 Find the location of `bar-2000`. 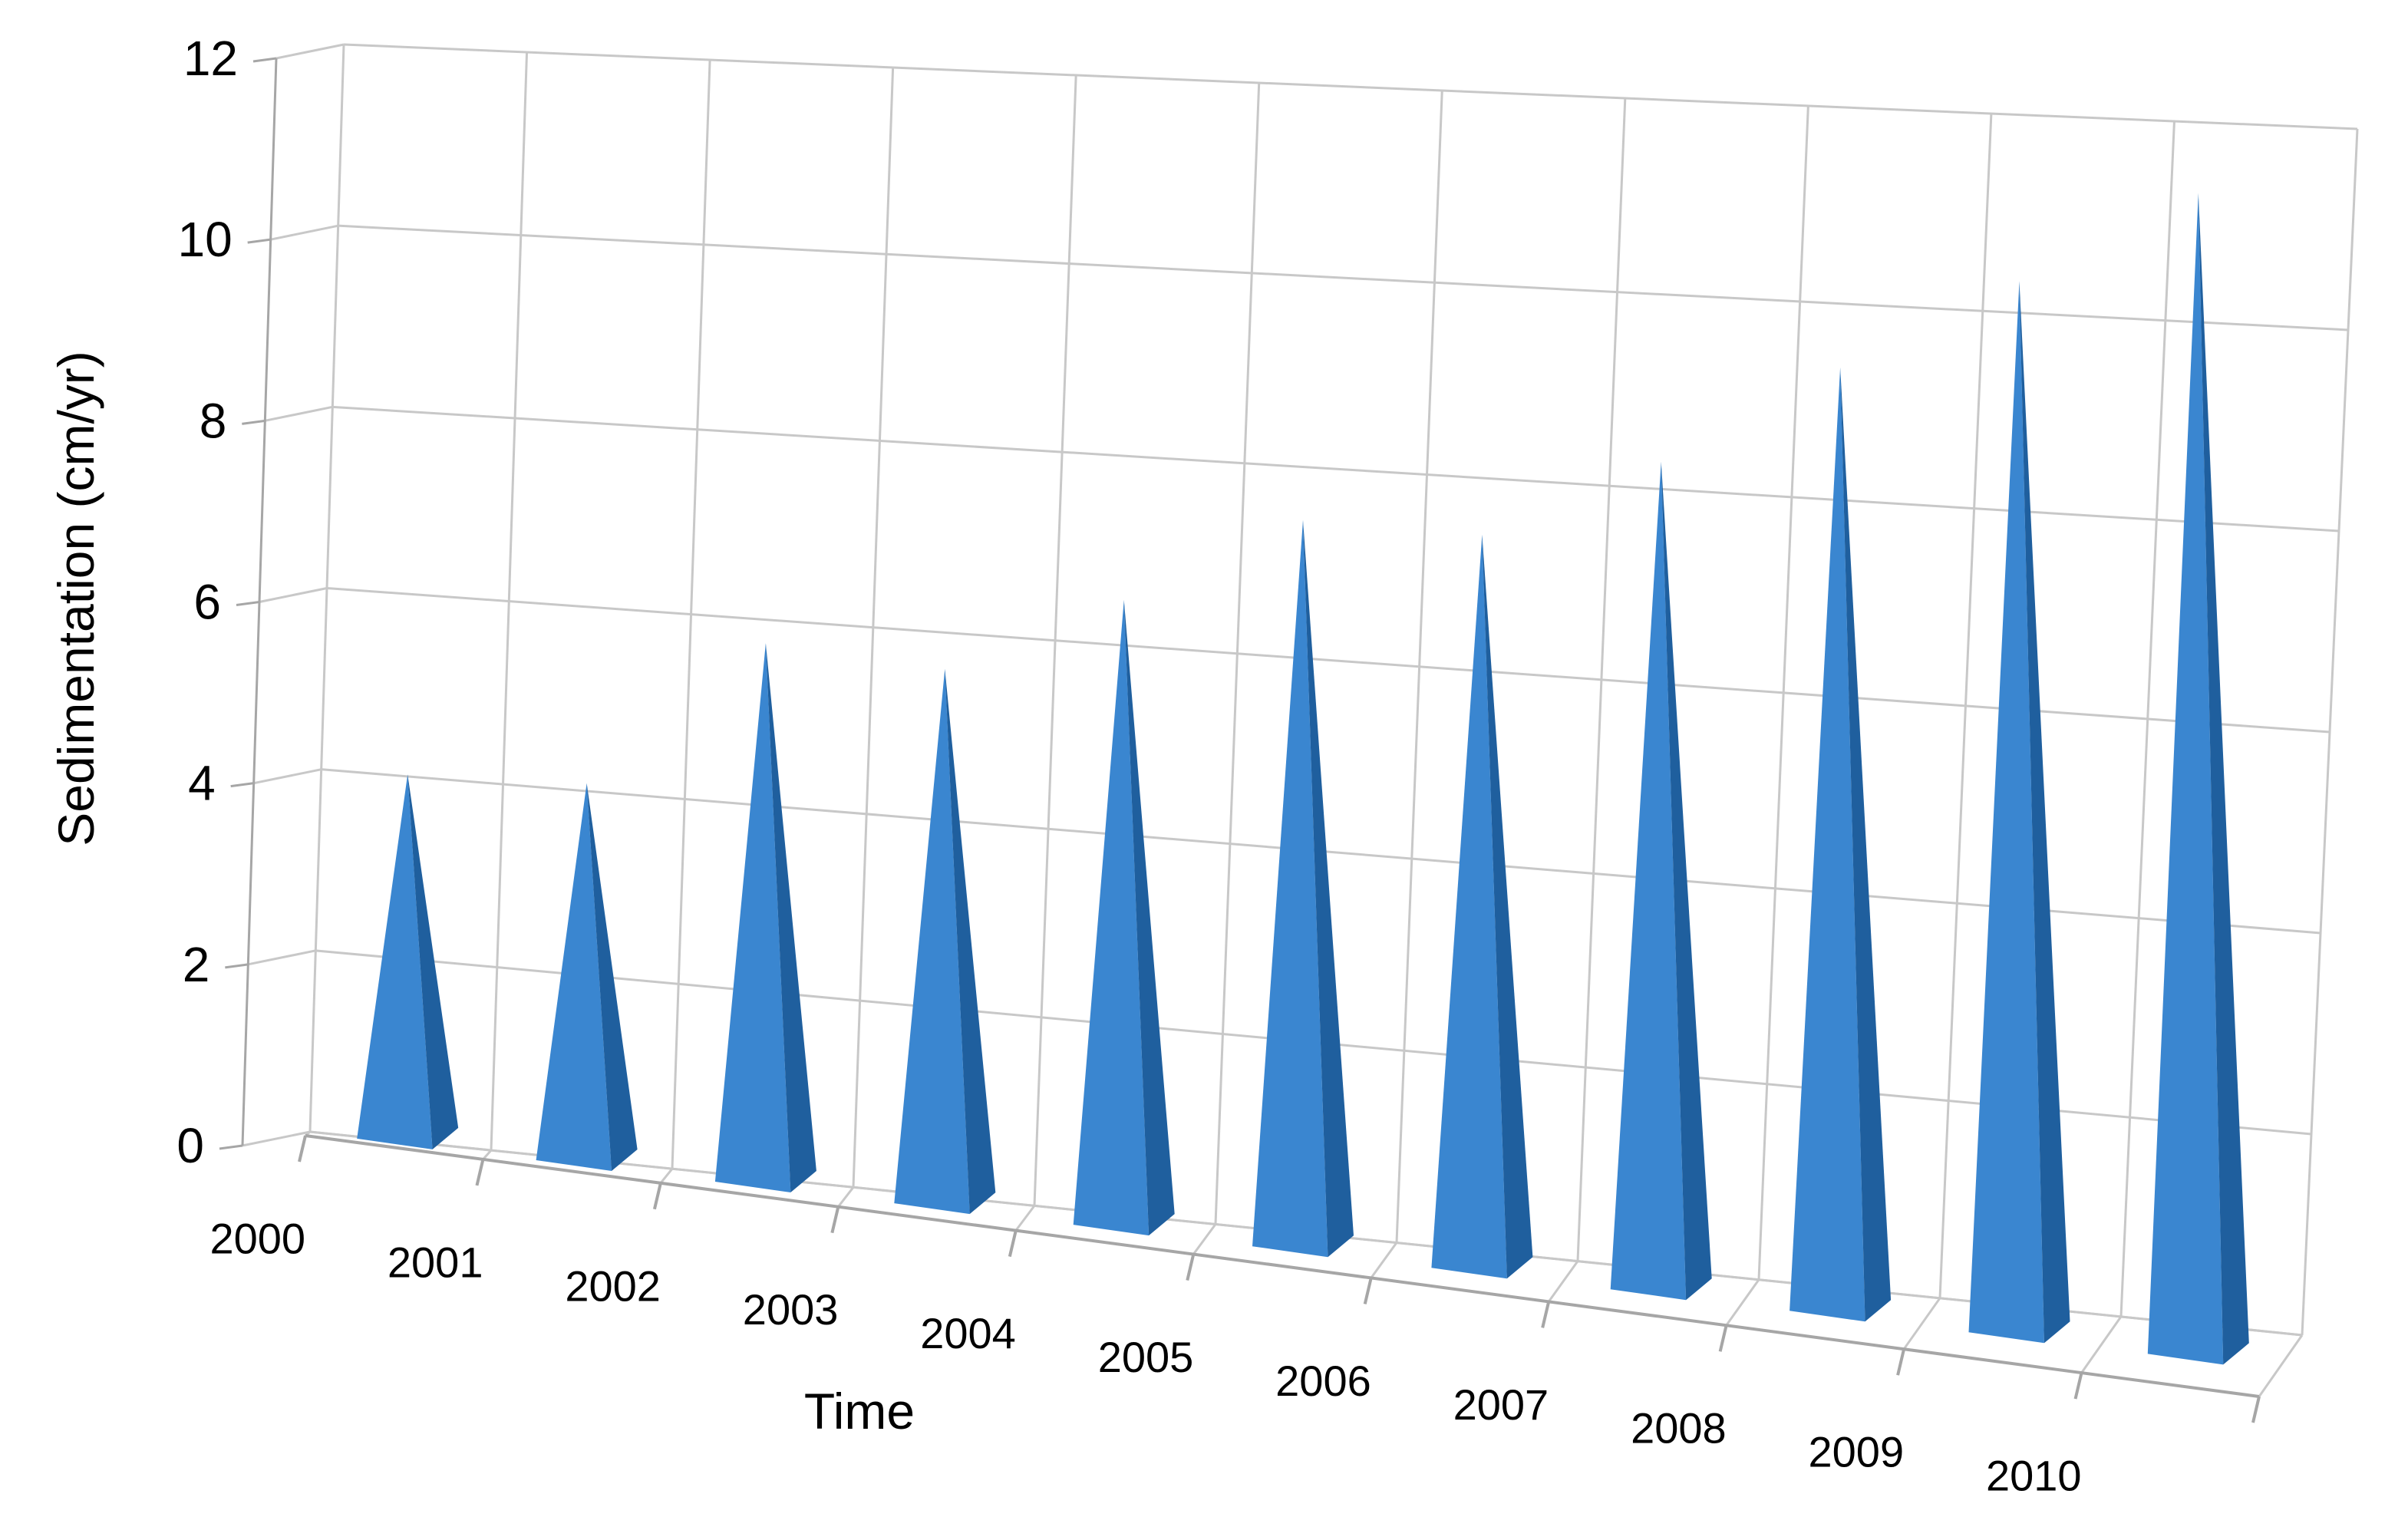

bar-2000 is located at coordinates (408, 961).